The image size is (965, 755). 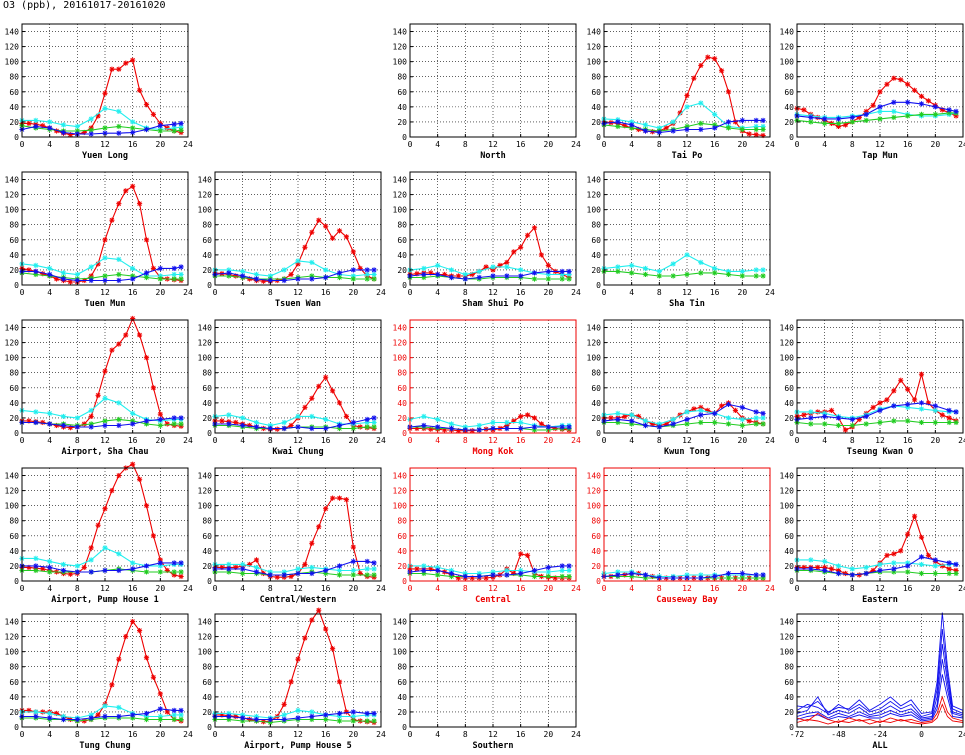 I want to click on panel-title: Causeway Bay, so click(x=686, y=600).